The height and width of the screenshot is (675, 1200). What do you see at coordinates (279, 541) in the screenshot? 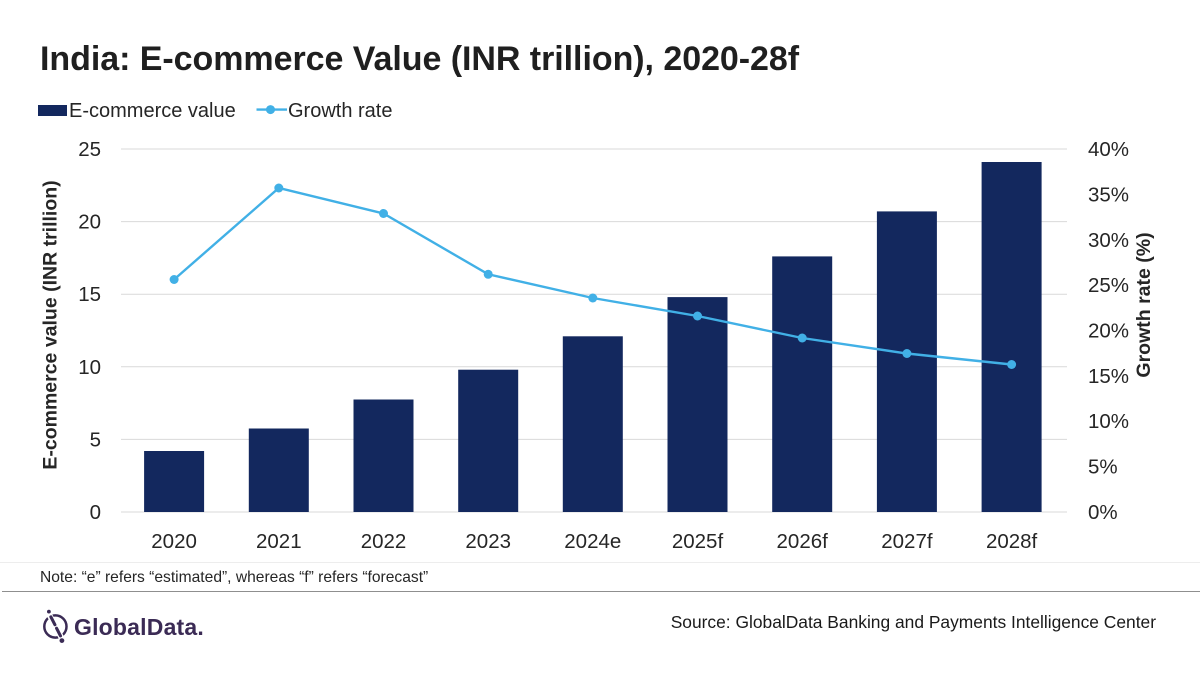
I see `svg-text: 2021` at bounding box center [279, 541].